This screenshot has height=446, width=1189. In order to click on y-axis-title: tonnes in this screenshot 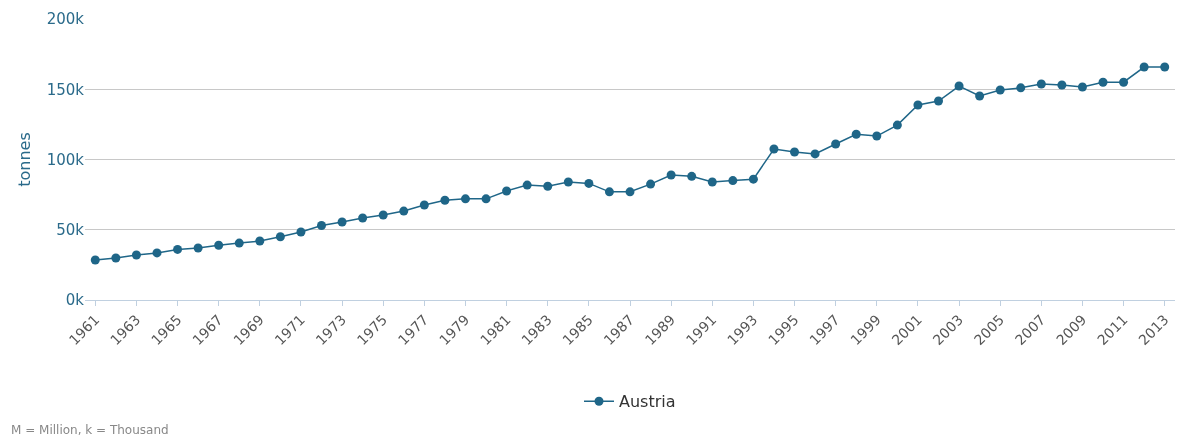, I will do `click(24, 159)`.